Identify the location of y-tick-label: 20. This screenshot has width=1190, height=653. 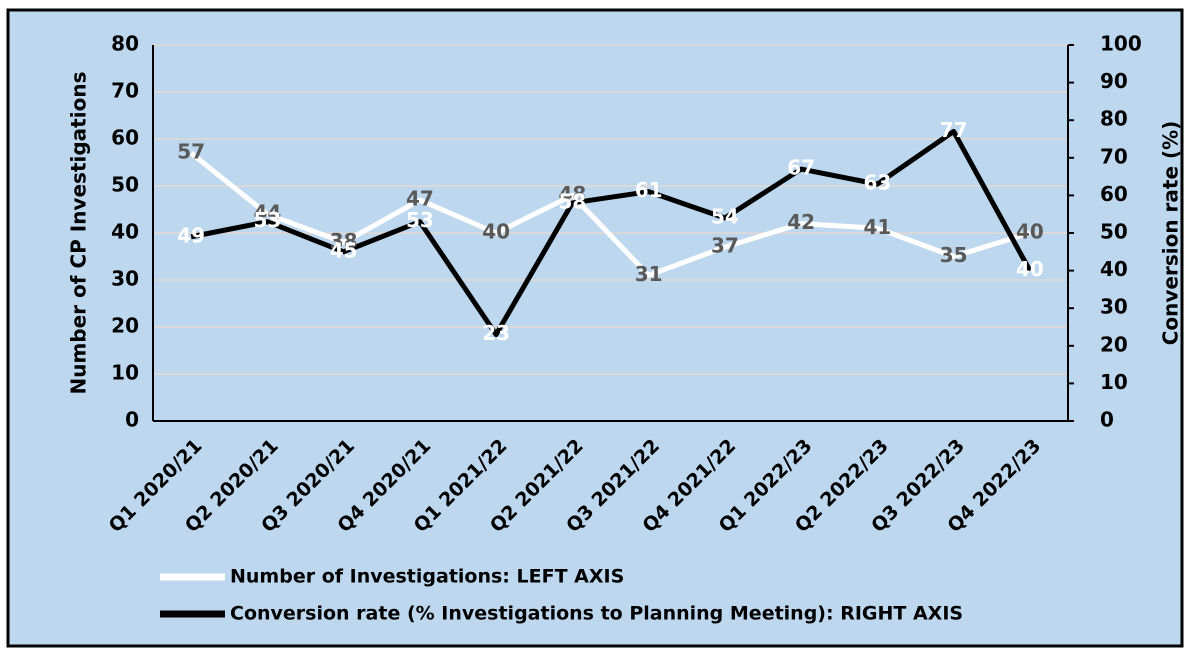
(125, 326).